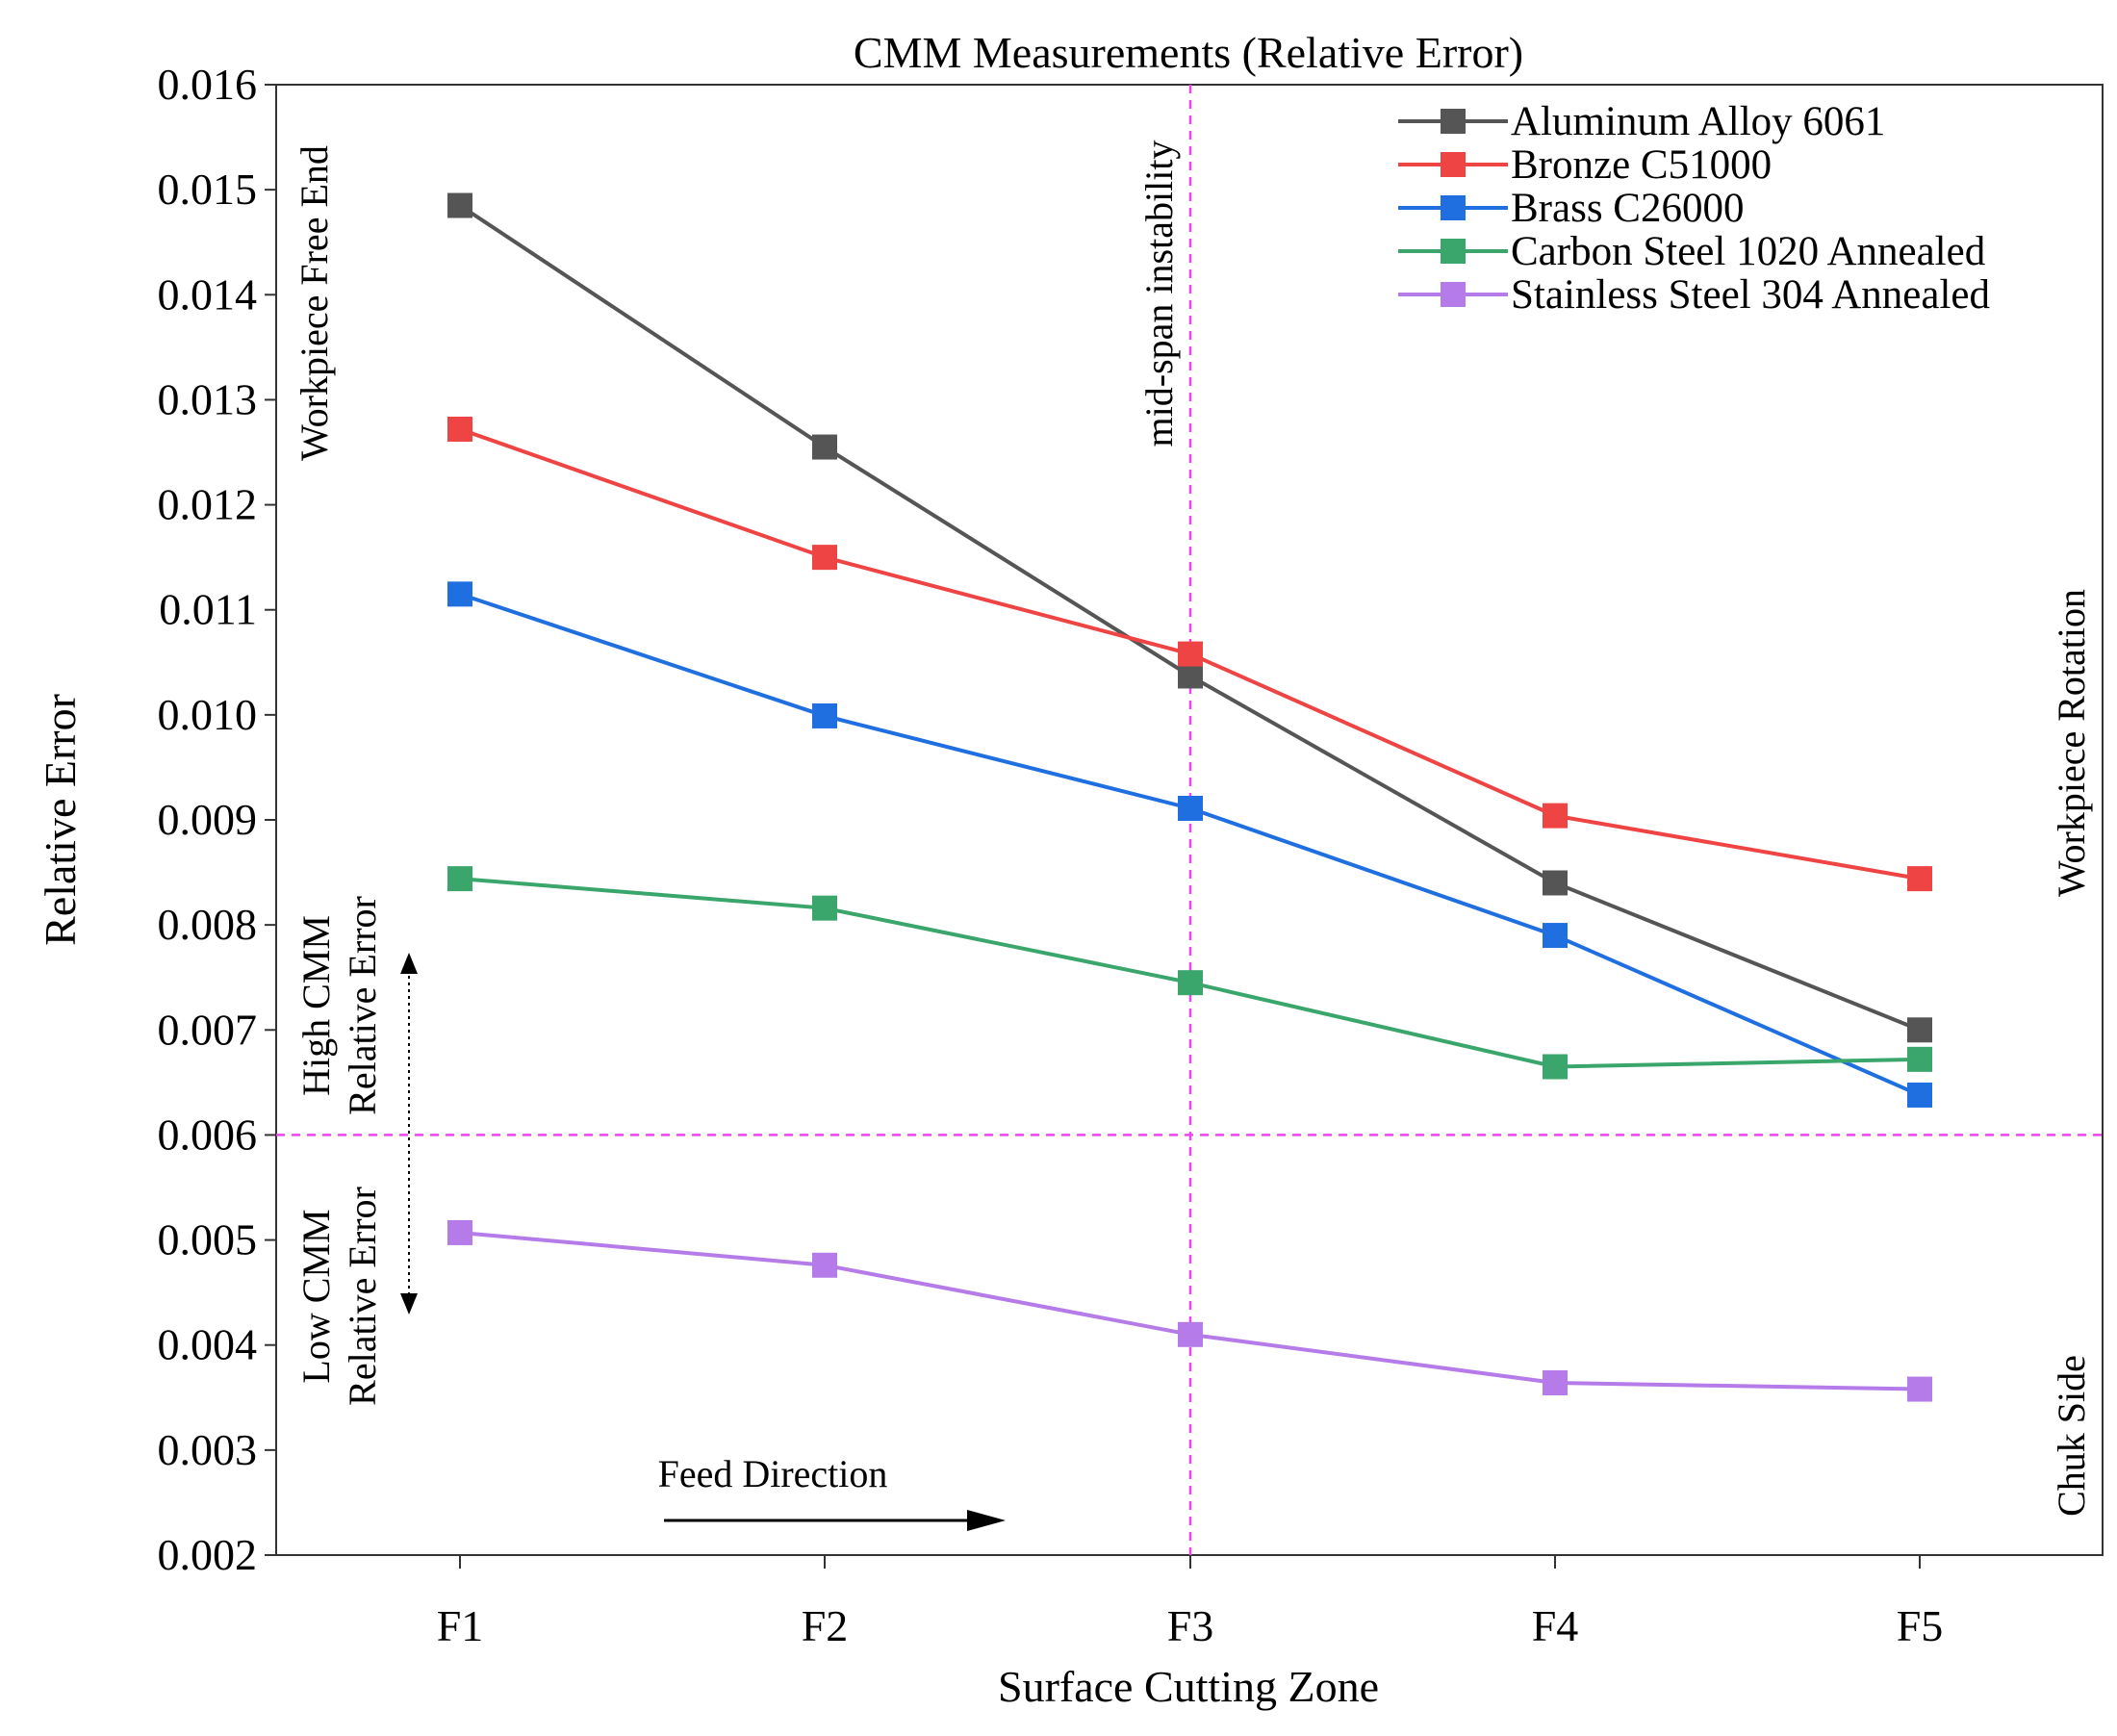  I want to click on y-tick-label: 0.011, so click(208, 609).